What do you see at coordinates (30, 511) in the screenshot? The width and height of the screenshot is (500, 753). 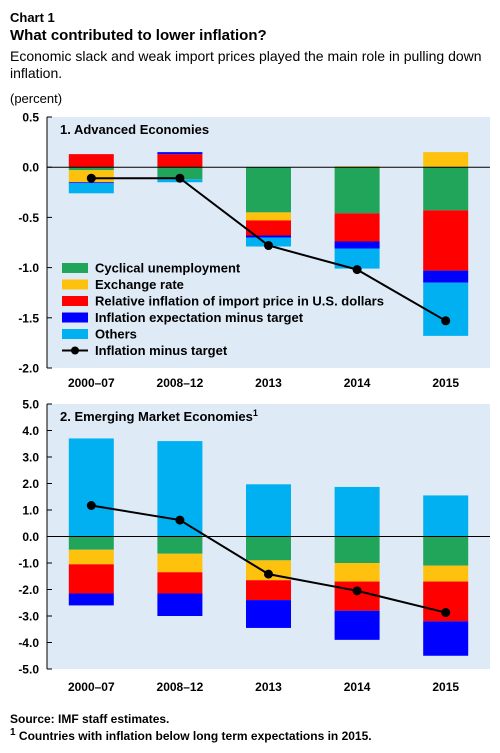 I see `y-tick-label: 1.0` at bounding box center [30, 511].